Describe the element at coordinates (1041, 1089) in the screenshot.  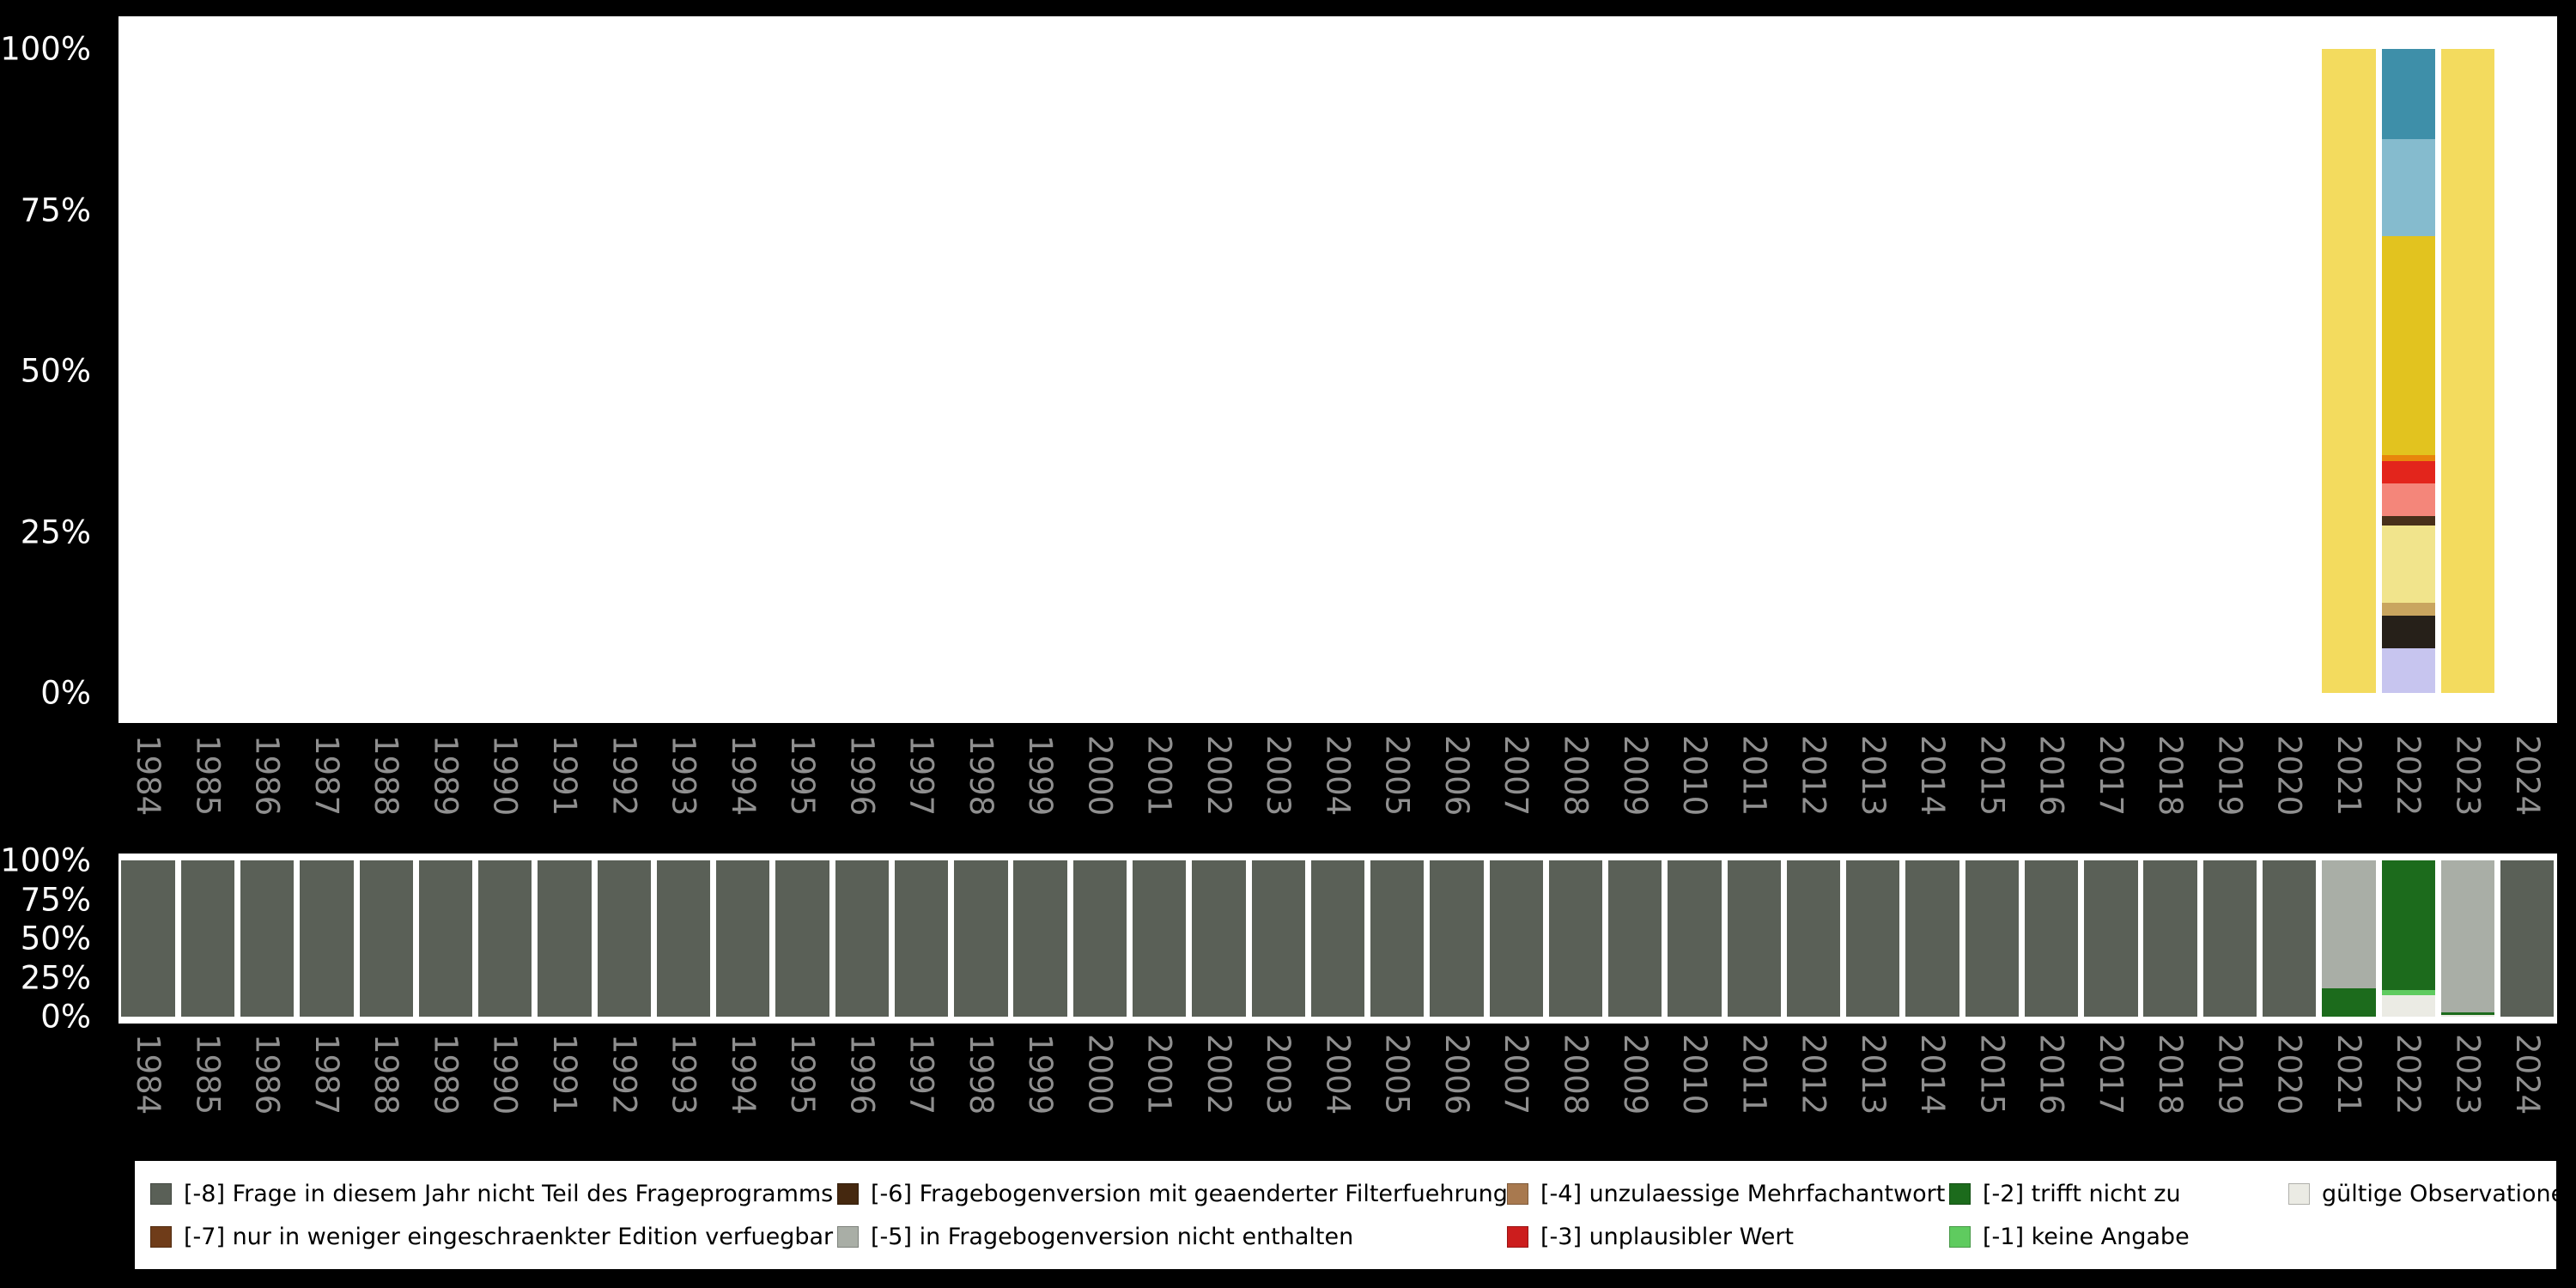
I see `x-tick-slot: 1999` at that location.